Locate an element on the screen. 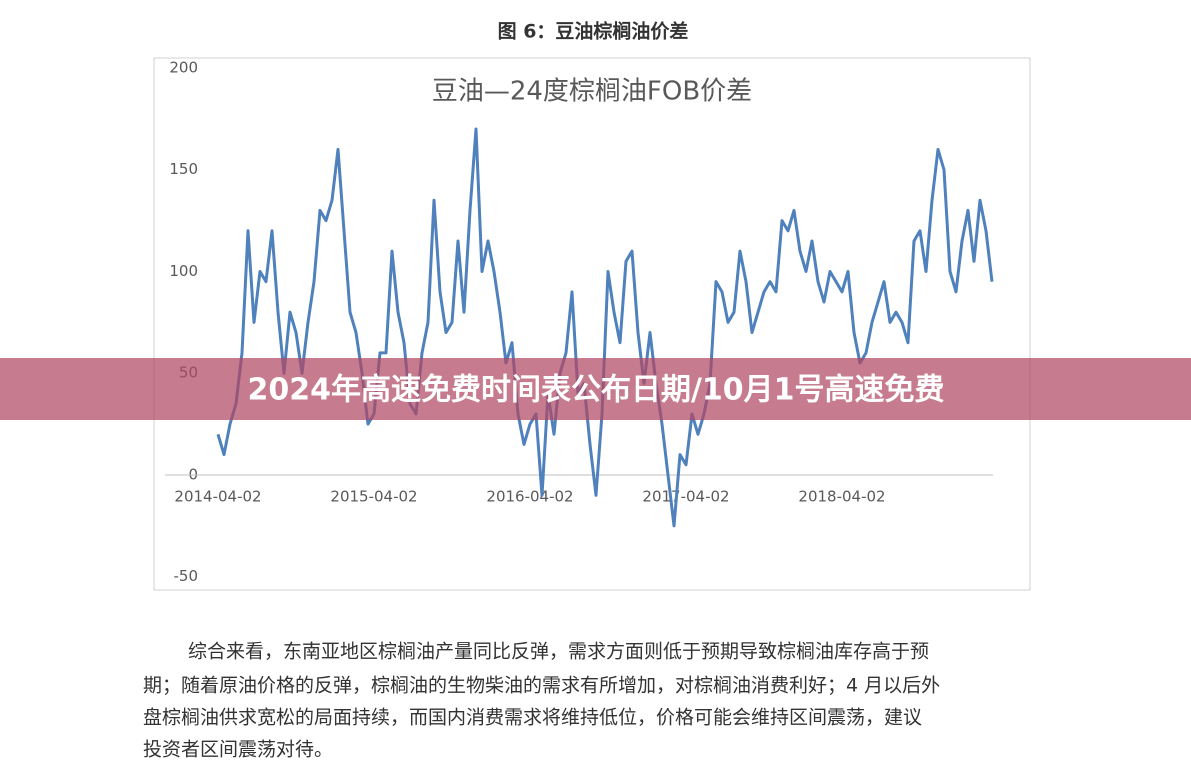 The width and height of the screenshot is (1191, 784). x-tick-label: 2014-04-02 is located at coordinates (217, 496).